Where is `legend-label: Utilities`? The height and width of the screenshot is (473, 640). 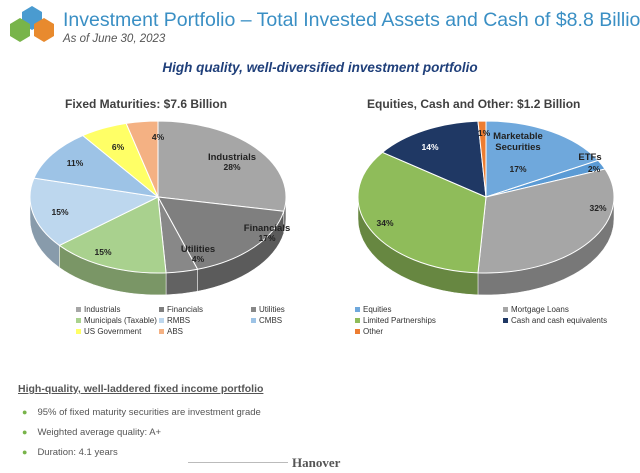
legend-label: Utilities is located at coordinates (272, 309).